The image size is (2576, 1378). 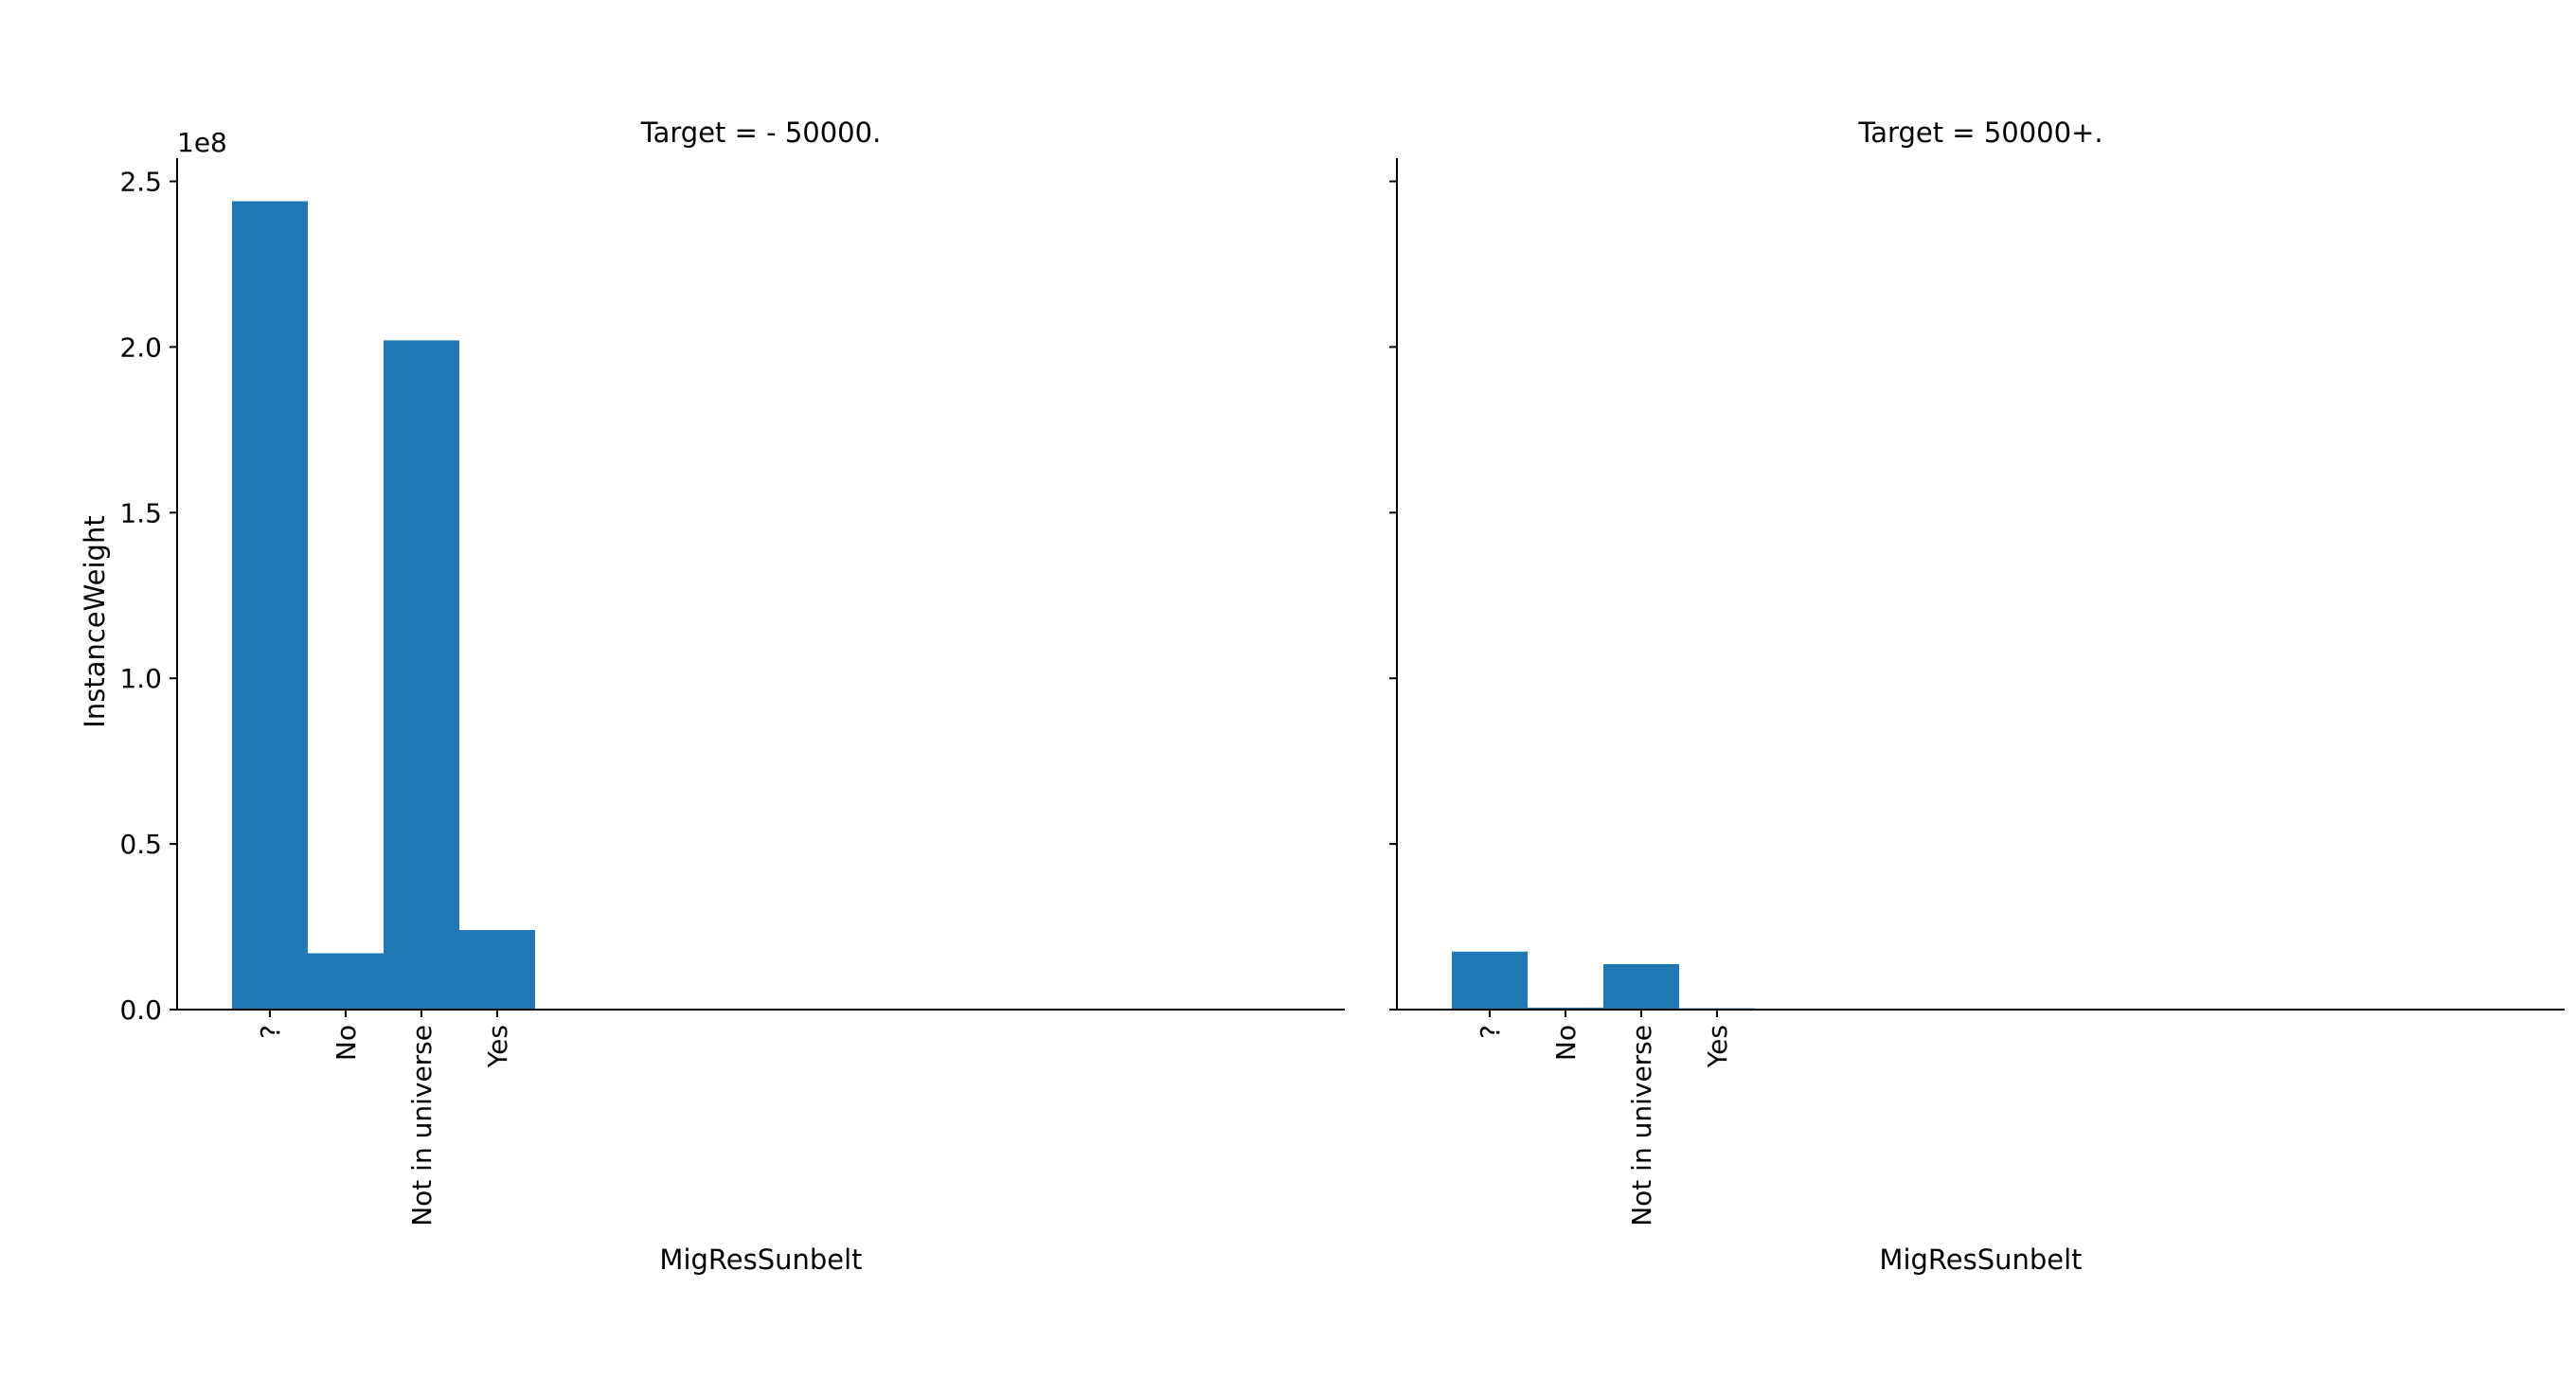 I want to click on y-tick-label: 1.5, so click(x=140, y=512).